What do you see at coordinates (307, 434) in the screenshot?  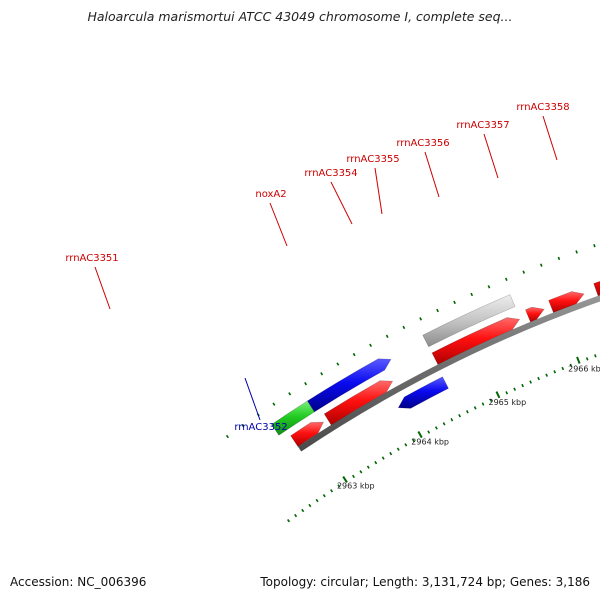 I see `gene-arrow-forward` at bounding box center [307, 434].